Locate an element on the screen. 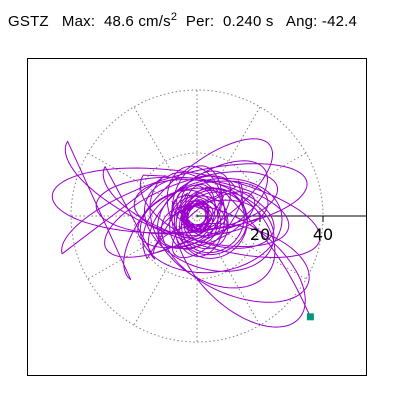 Image resolution: width=400 pixels, height=400 pixels. max-value: 48.6 is located at coordinates (118, 21).